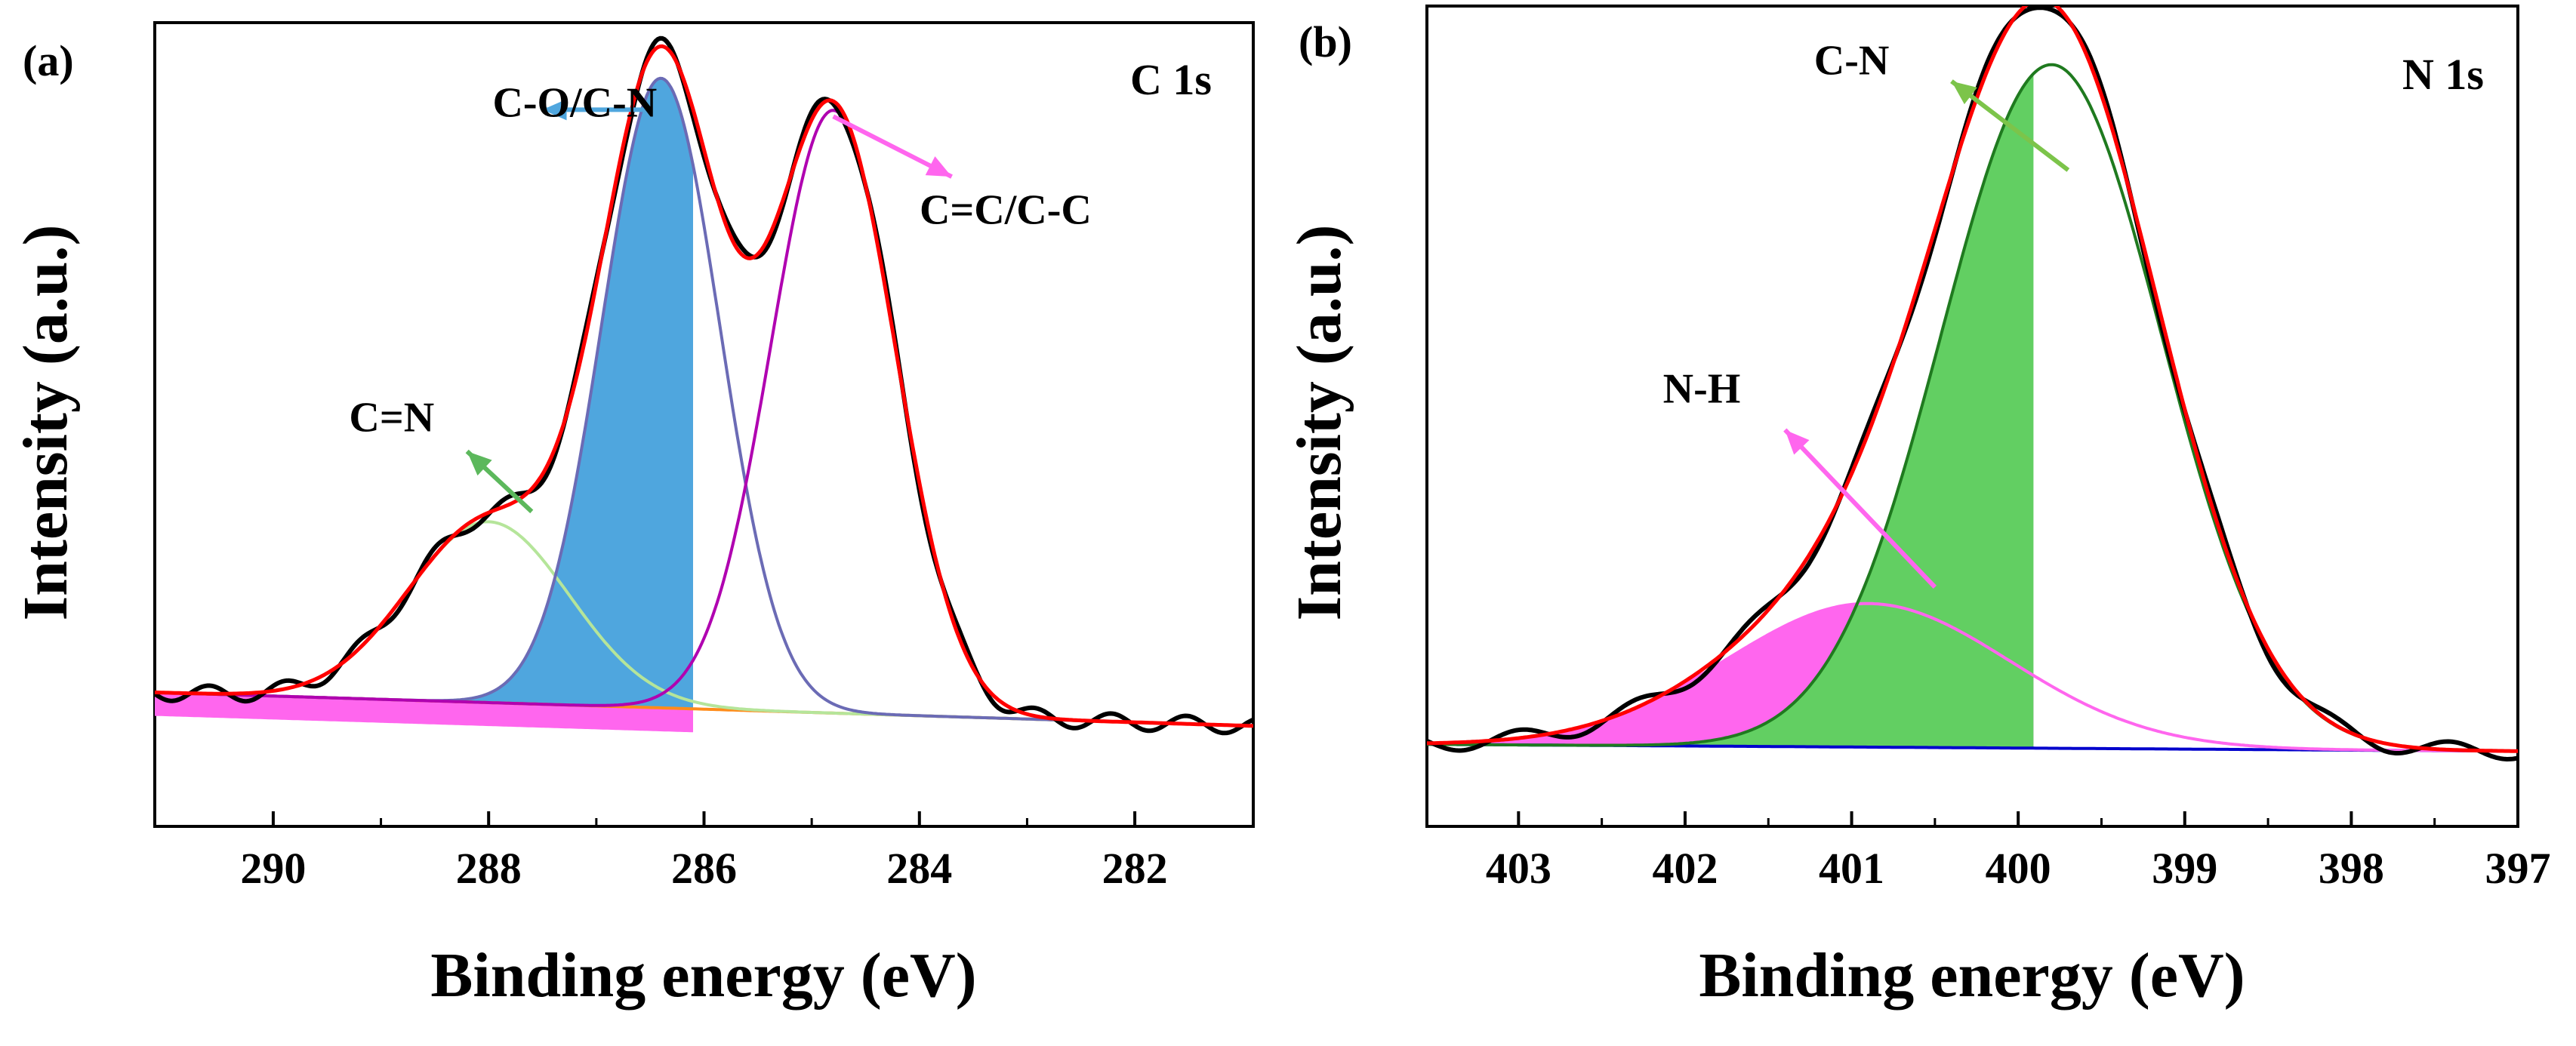 Image resolution: width=2576 pixels, height=1046 pixels. What do you see at coordinates (2018, 869) in the screenshot?
I see `xtick-label-1-3: 400` at bounding box center [2018, 869].